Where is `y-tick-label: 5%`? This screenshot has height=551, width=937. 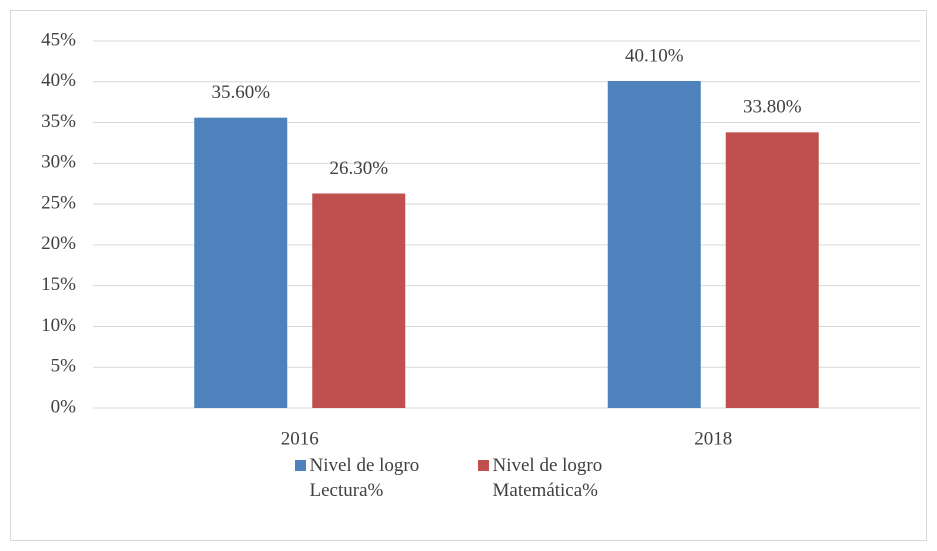
y-tick-label: 5% is located at coordinates (64, 366).